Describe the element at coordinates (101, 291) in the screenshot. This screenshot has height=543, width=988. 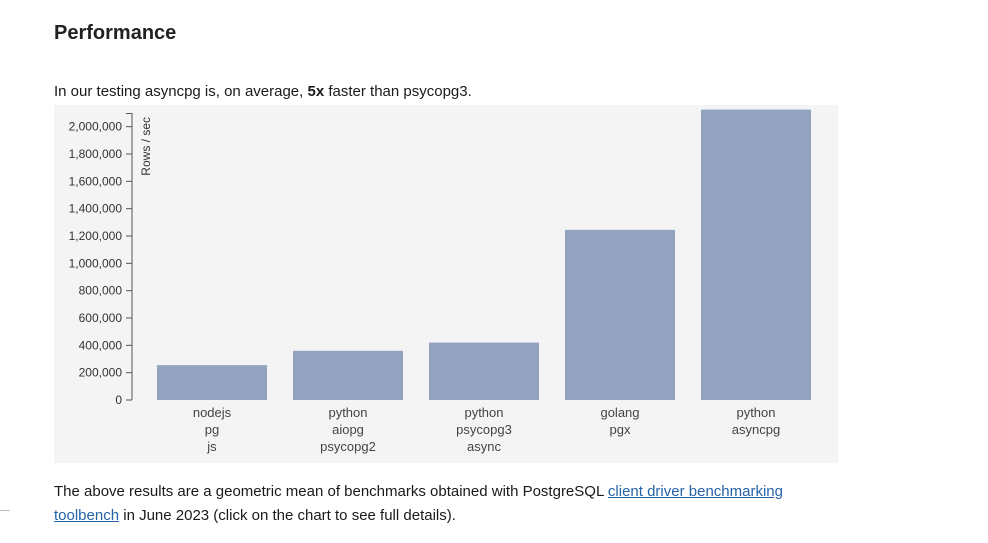
I see `y-tick-label: 800,000` at that location.